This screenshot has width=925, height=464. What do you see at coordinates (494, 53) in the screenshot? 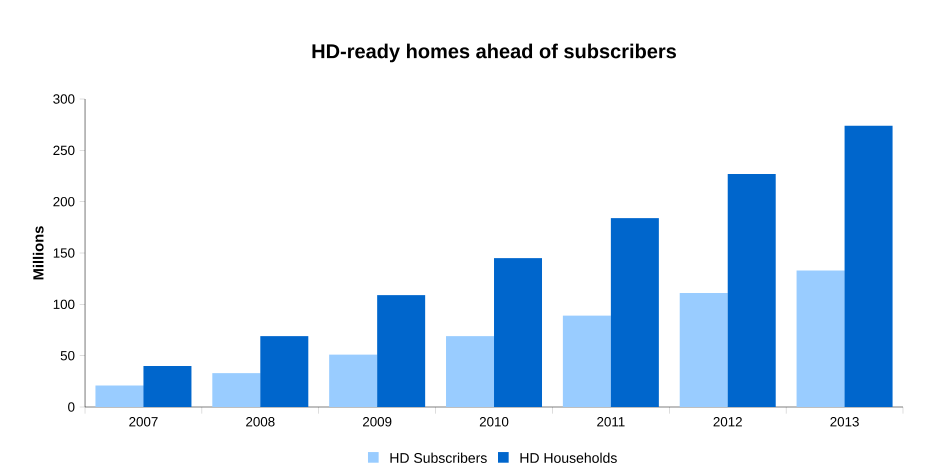
I see `chart-title: HD-ready homes ahead of subscribers` at bounding box center [494, 53].